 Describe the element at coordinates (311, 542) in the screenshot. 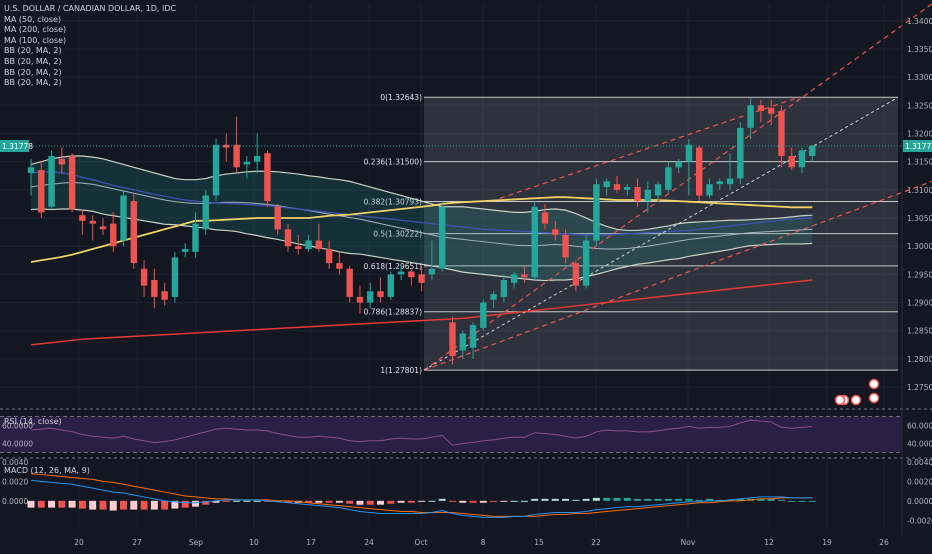

I see `x-tick-label: 17` at that location.